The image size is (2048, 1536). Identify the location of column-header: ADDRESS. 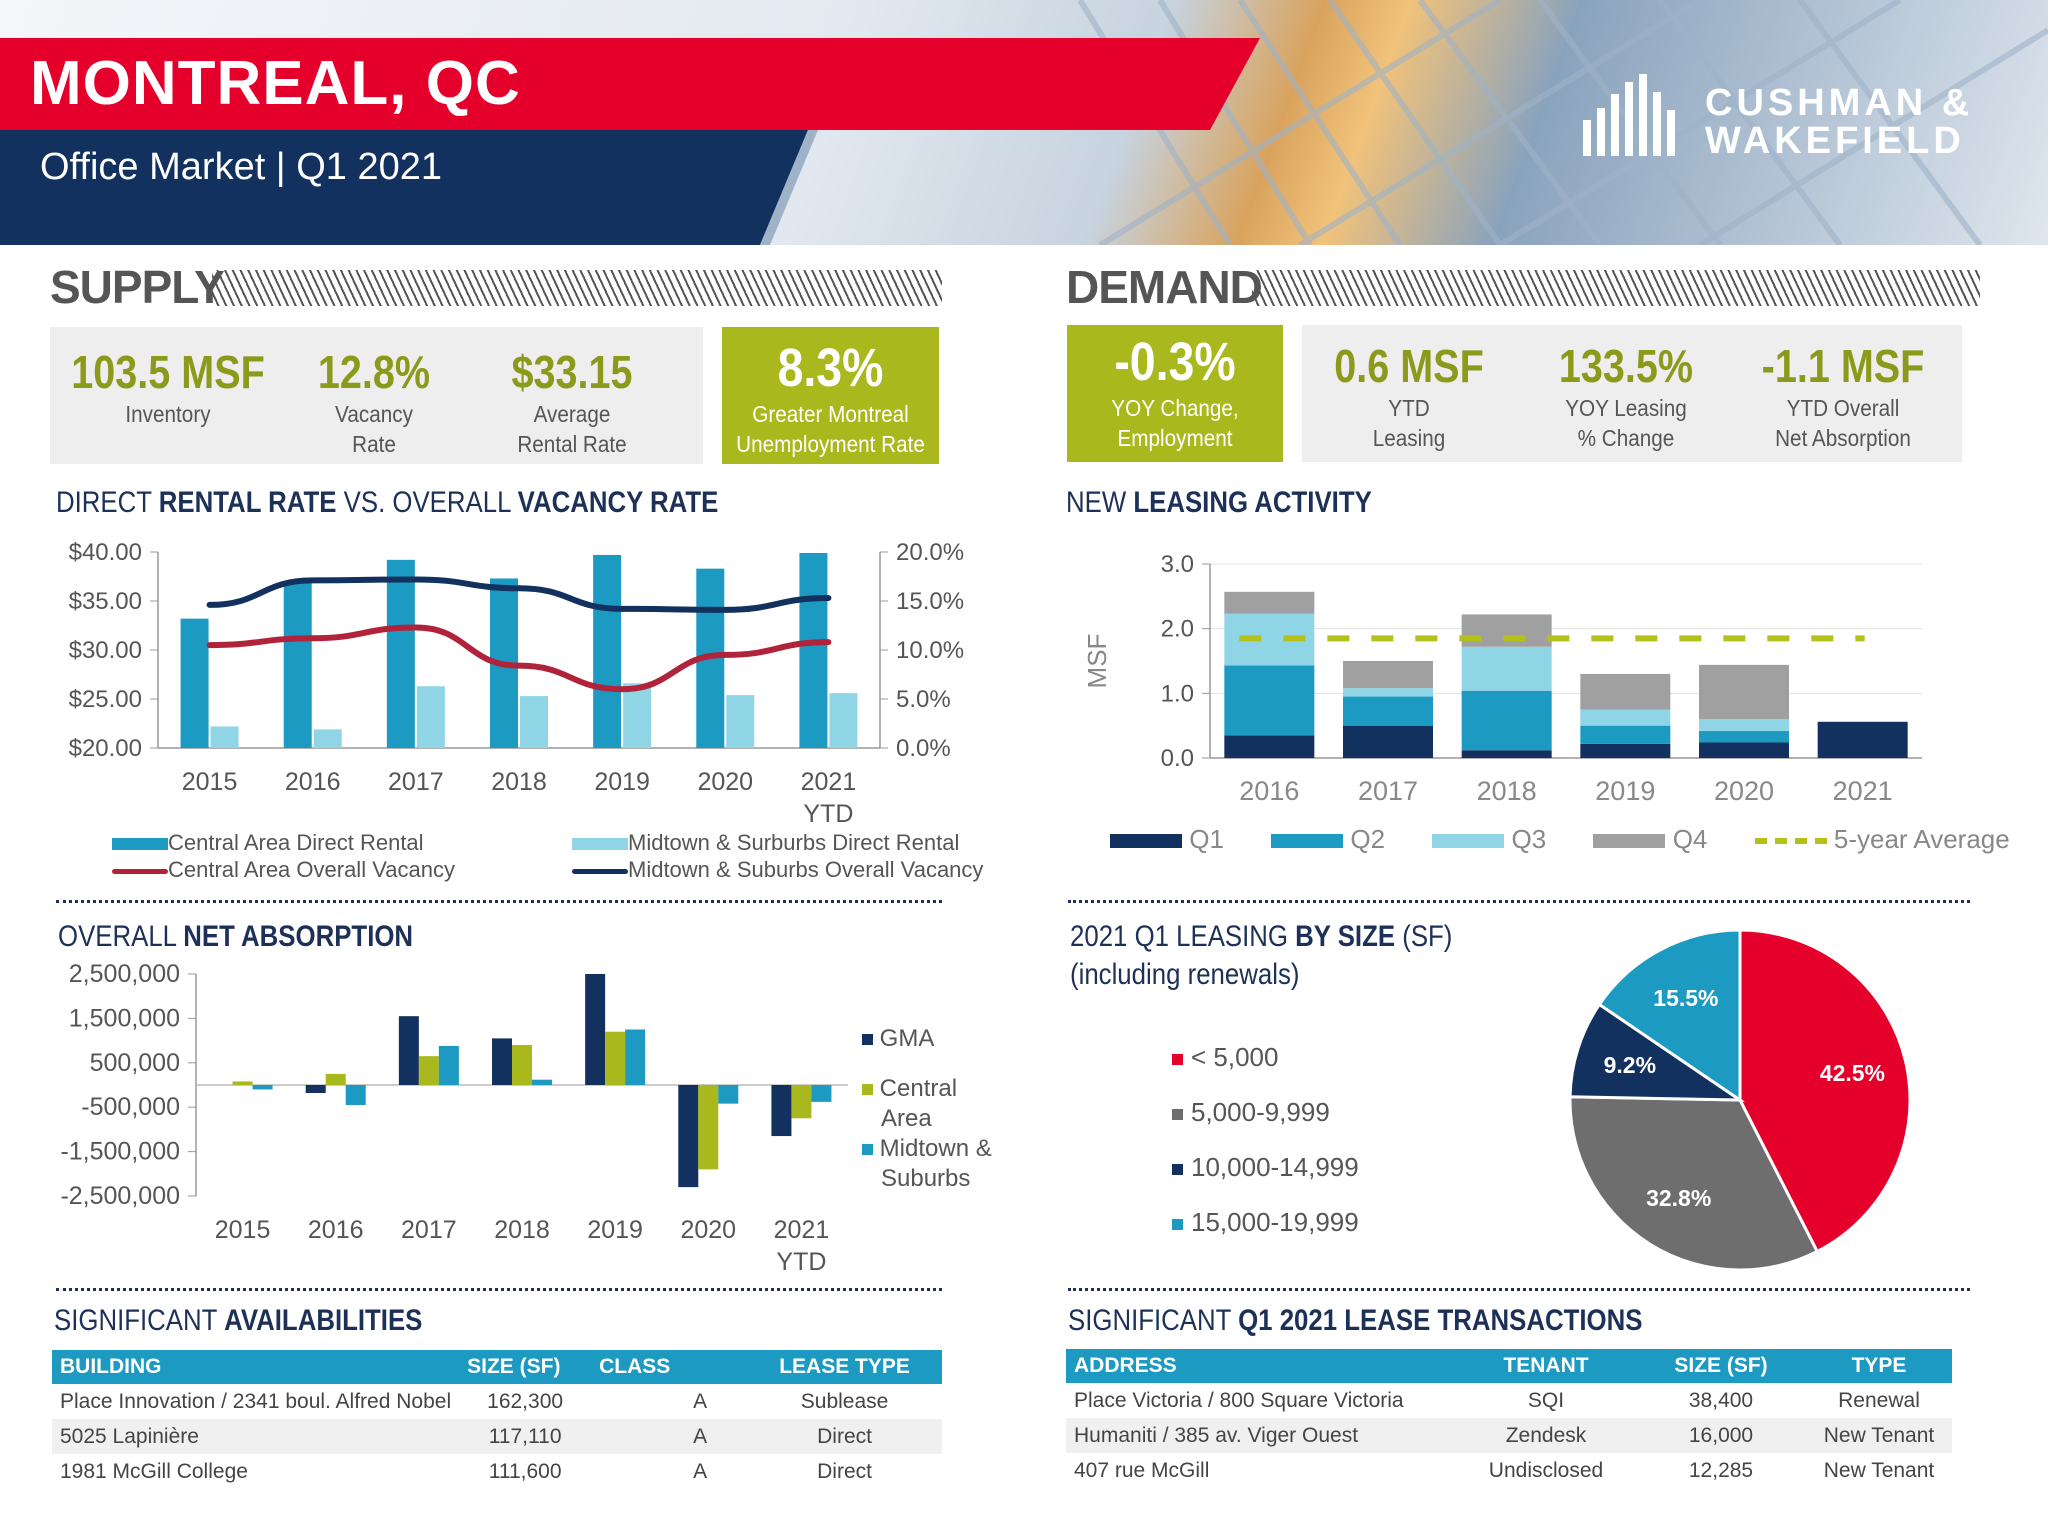
(1261, 1366).